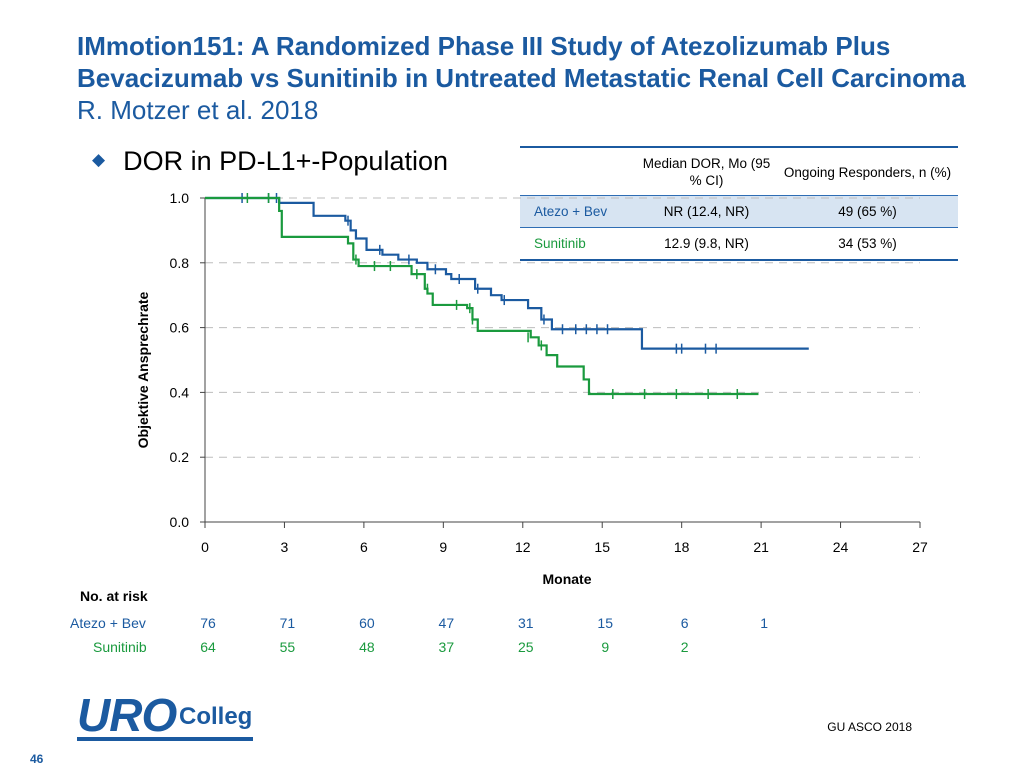 This screenshot has height=768, width=1024. I want to click on table-cell-ongoing: 49 (65 %), so click(867, 211).